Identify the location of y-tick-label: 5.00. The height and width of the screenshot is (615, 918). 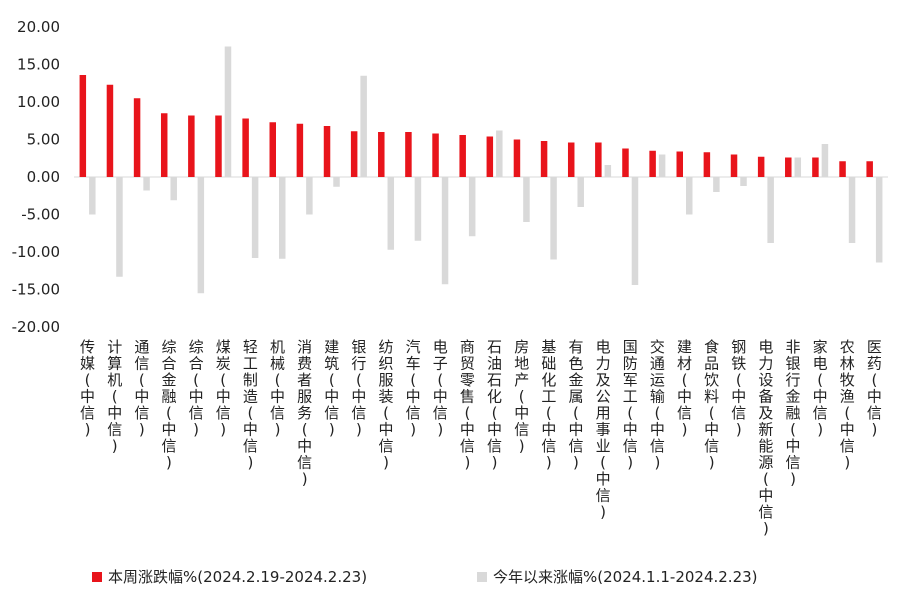
(43, 140).